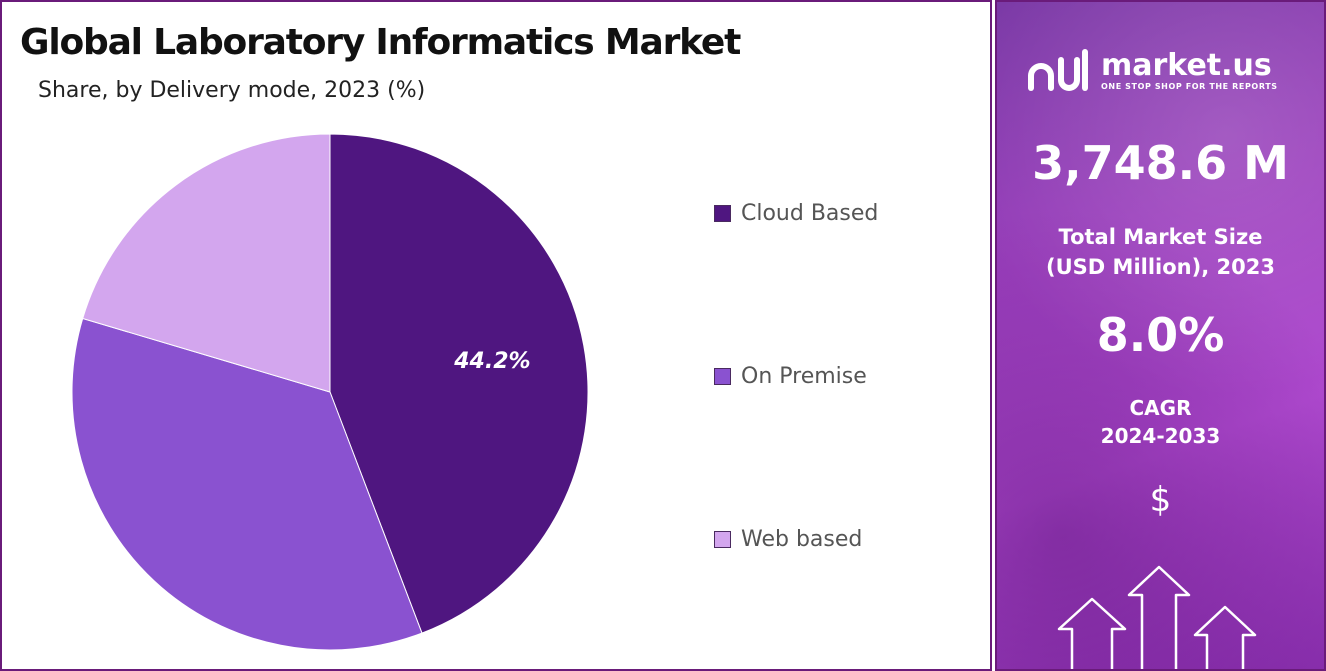  I want to click on legend-label: Cloud Based, so click(810, 213).